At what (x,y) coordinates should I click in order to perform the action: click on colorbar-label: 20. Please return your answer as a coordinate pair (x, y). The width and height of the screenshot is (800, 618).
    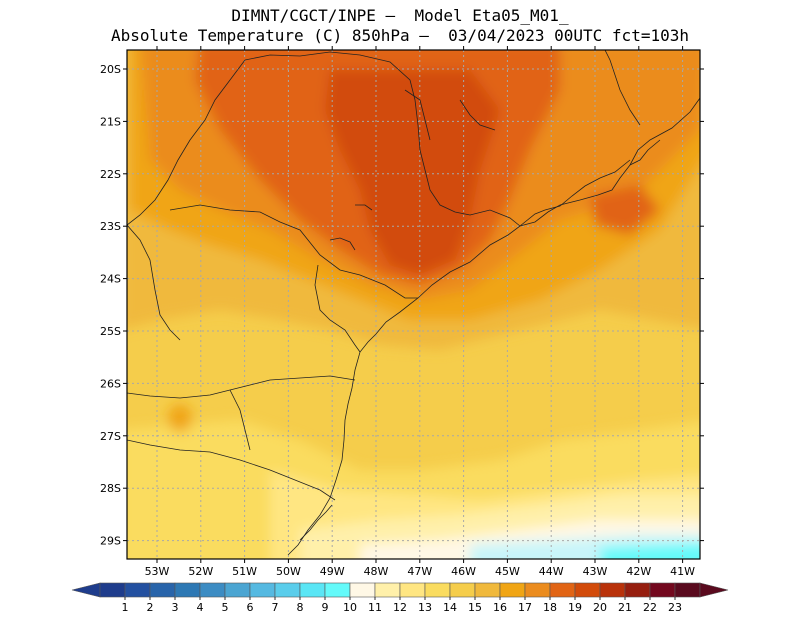
    Looking at the image, I should click on (600, 607).